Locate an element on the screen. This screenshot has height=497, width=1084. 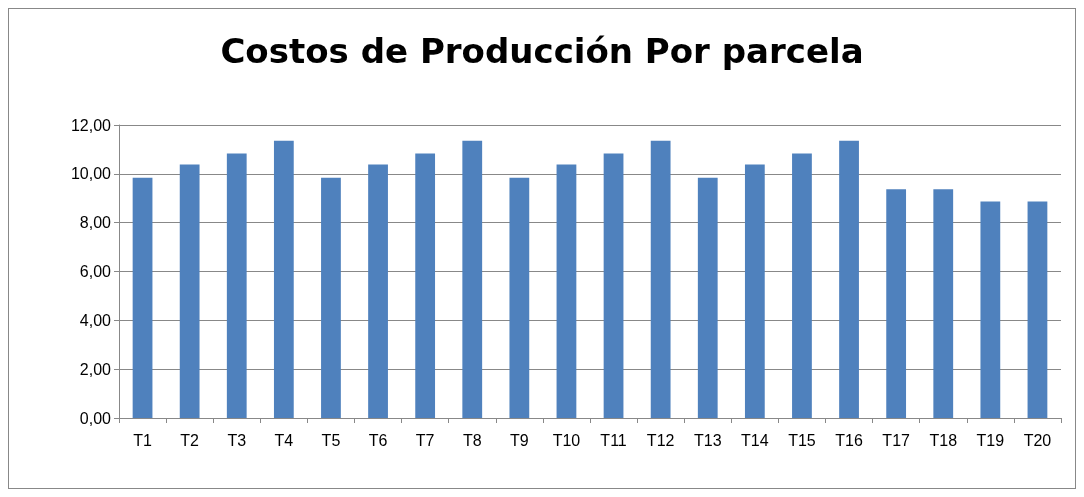
x-tick-label: T16 is located at coordinates (849, 440).